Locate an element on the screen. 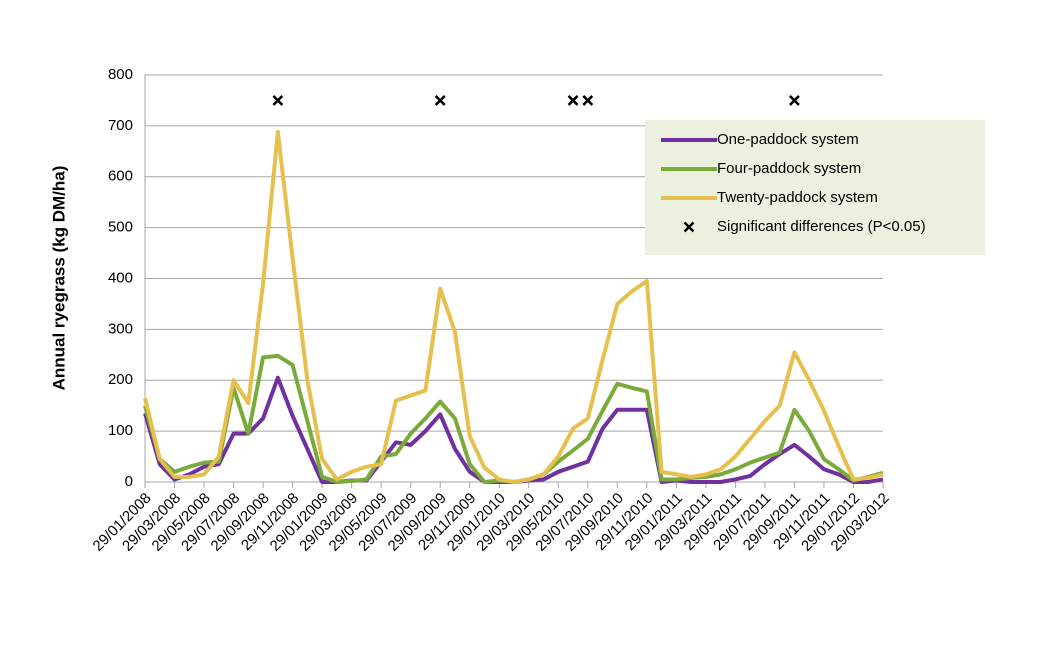  series-line is located at coordinates (513, 418).